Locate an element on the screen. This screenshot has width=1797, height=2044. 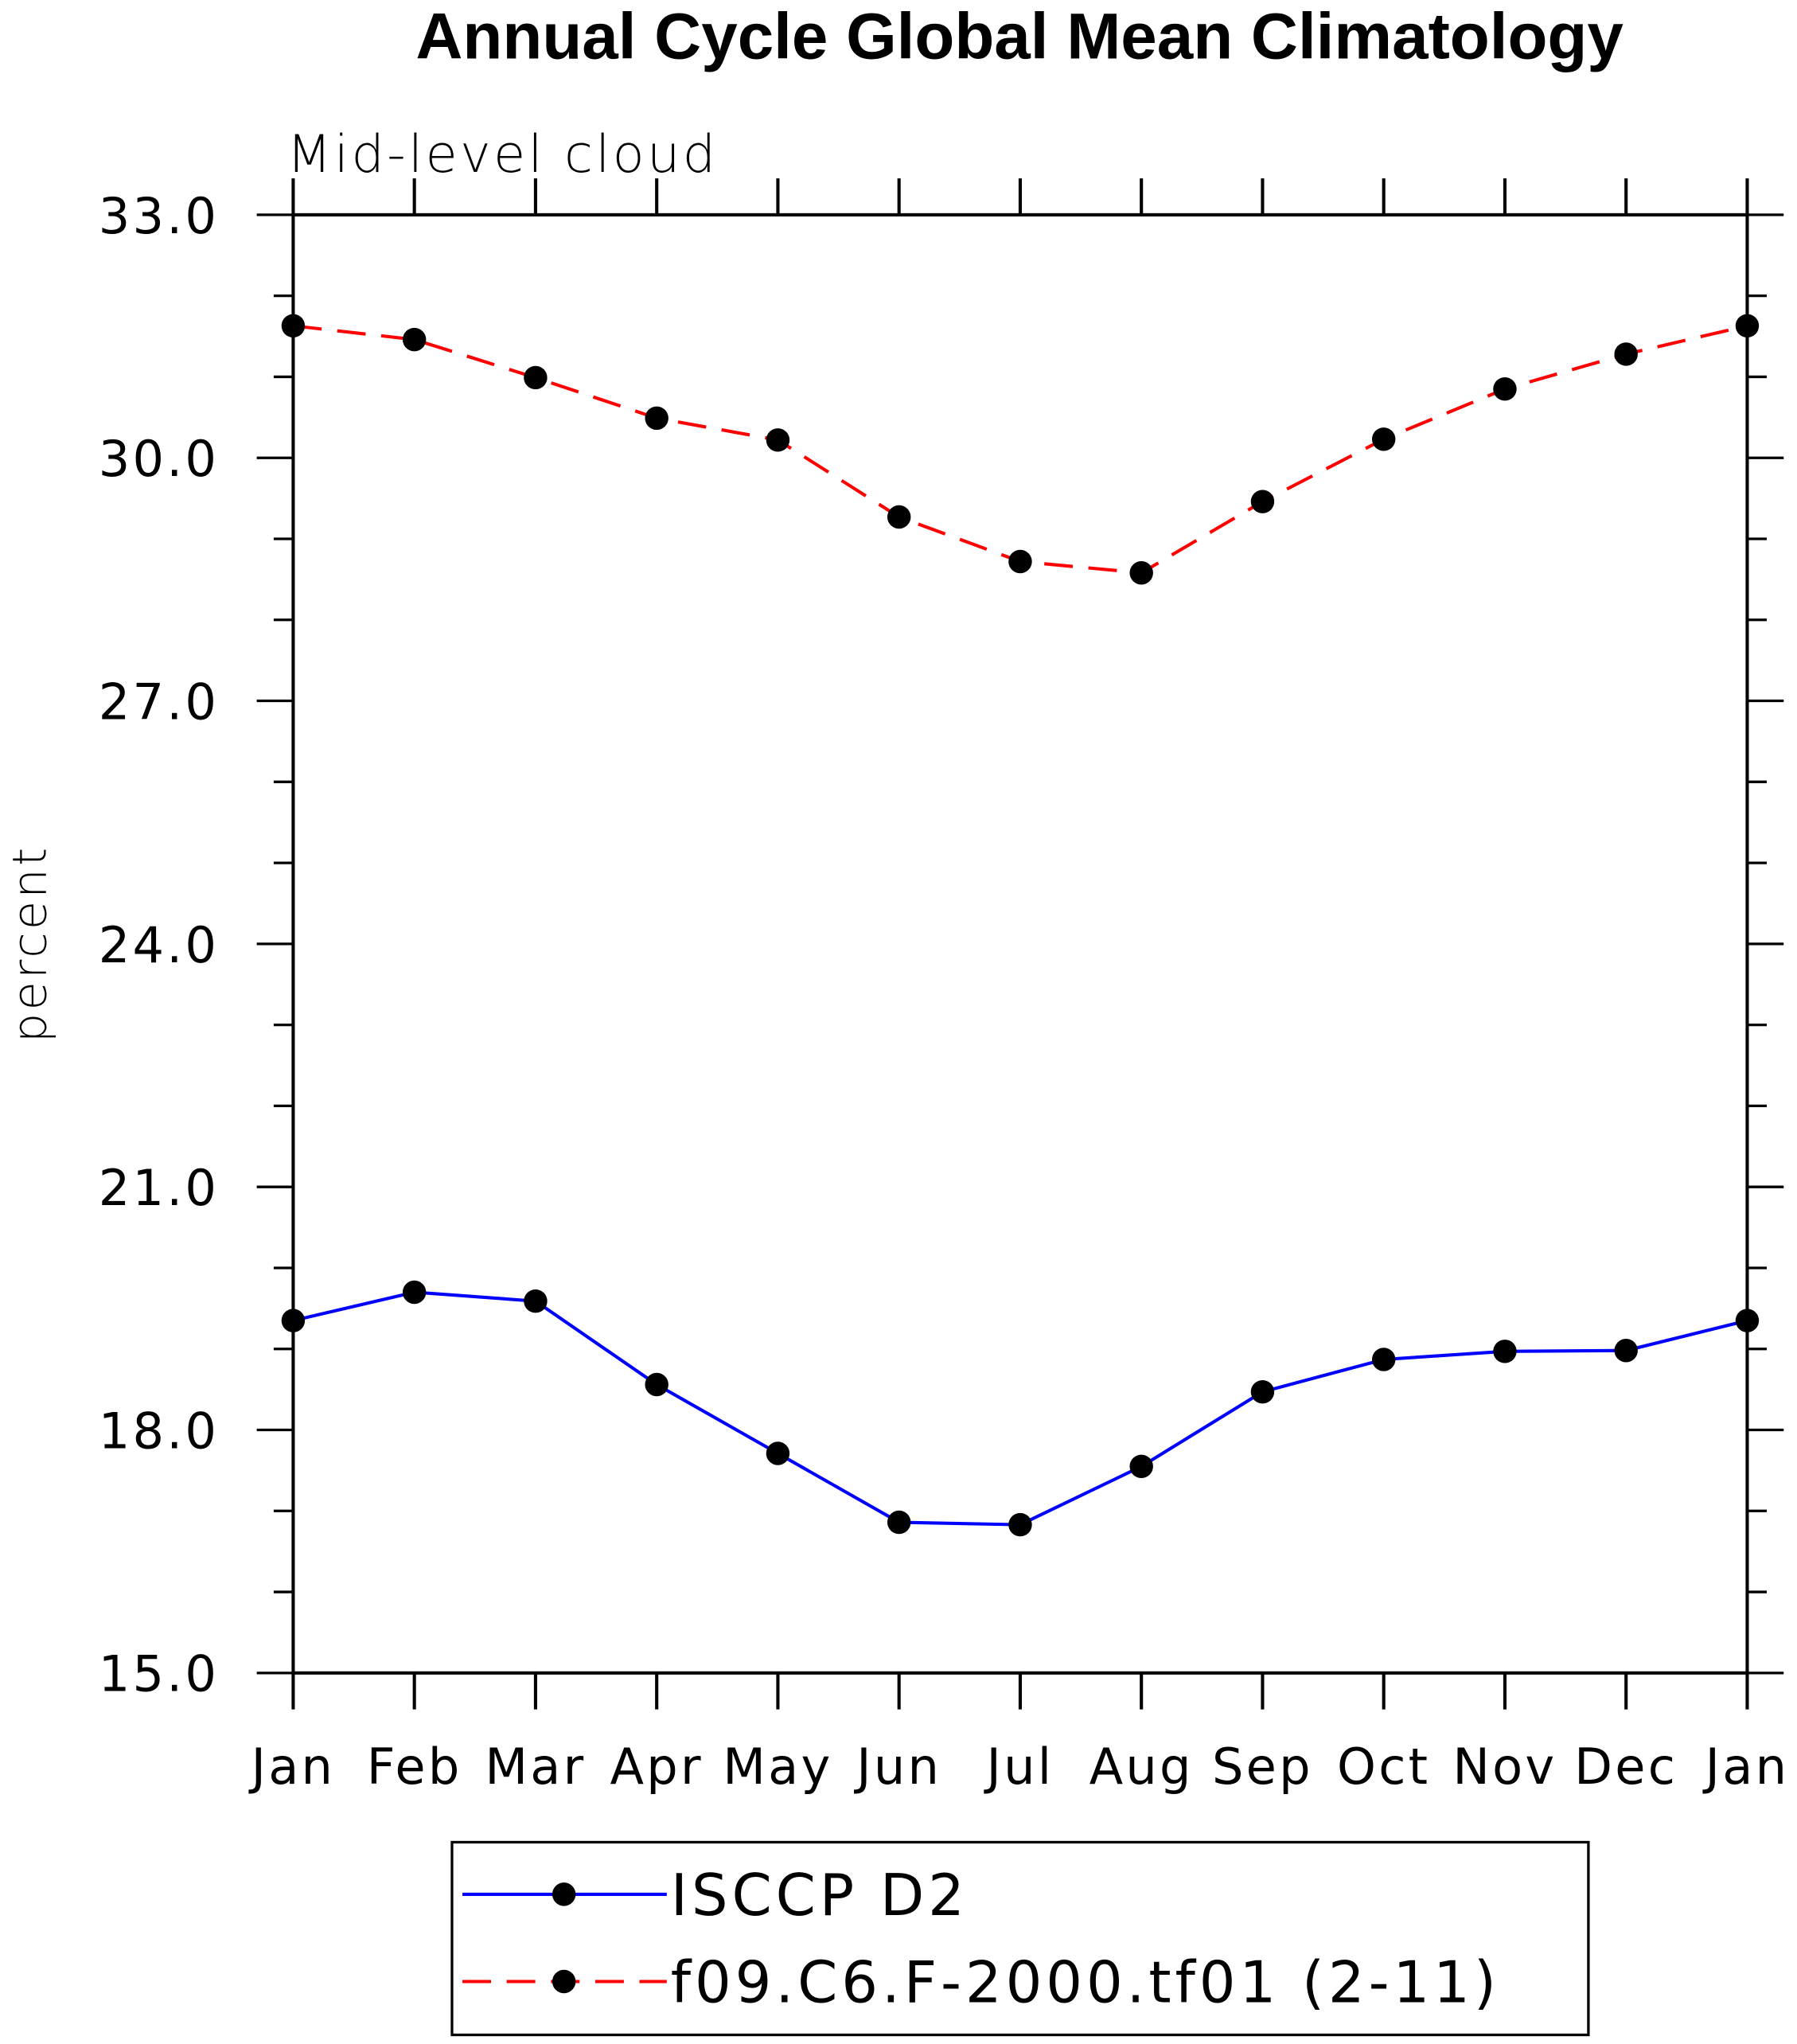
x-tick-label: Feb is located at coordinates (415, 1767).